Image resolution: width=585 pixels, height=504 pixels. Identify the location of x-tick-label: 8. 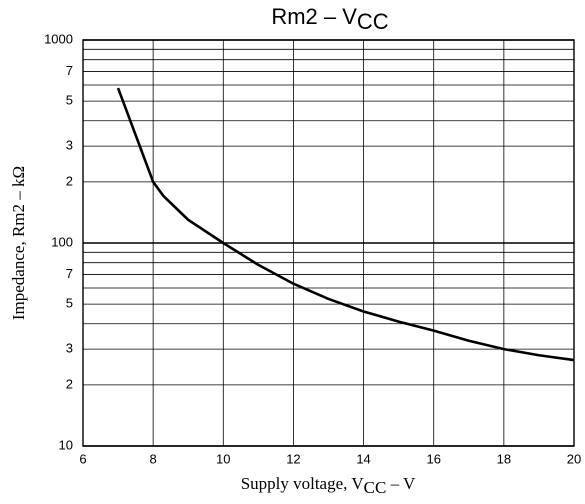
(153, 458).